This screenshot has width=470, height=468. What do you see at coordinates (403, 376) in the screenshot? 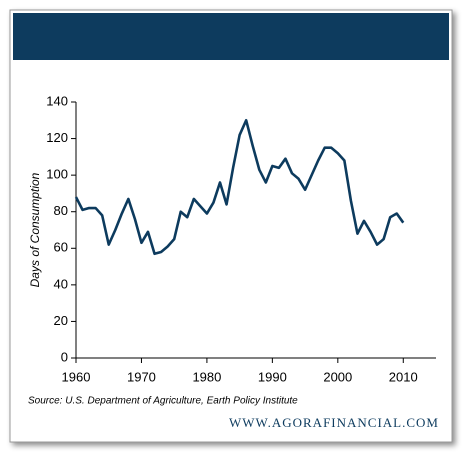
I see `x-tick-label: 2010` at bounding box center [403, 376].